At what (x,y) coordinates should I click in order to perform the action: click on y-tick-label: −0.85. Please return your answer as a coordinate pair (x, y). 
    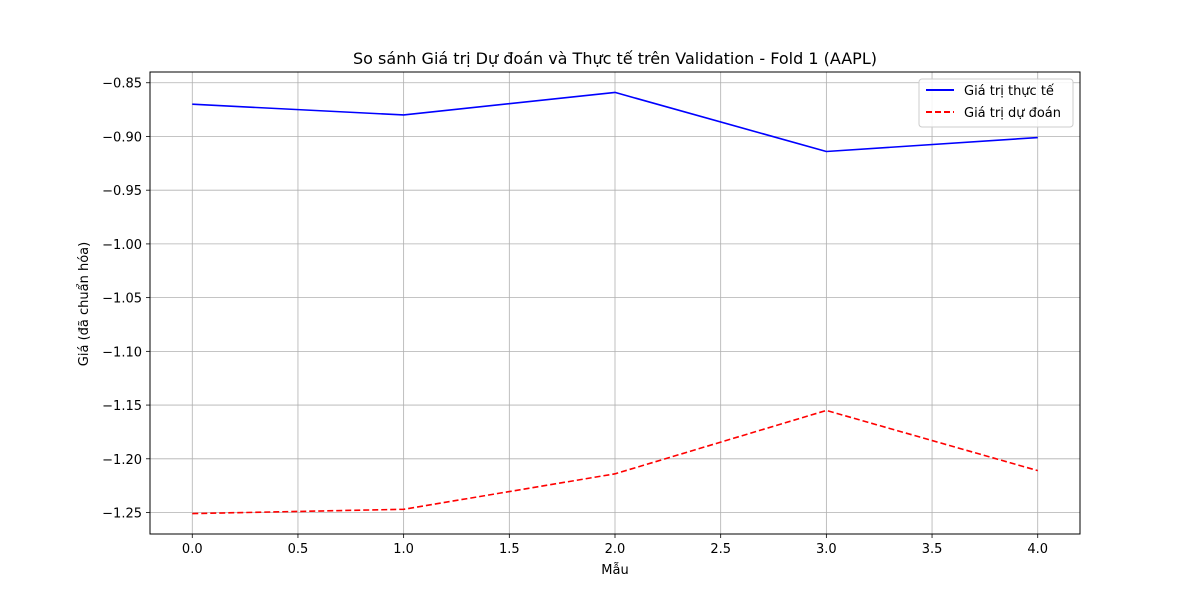
    Looking at the image, I should click on (122, 84).